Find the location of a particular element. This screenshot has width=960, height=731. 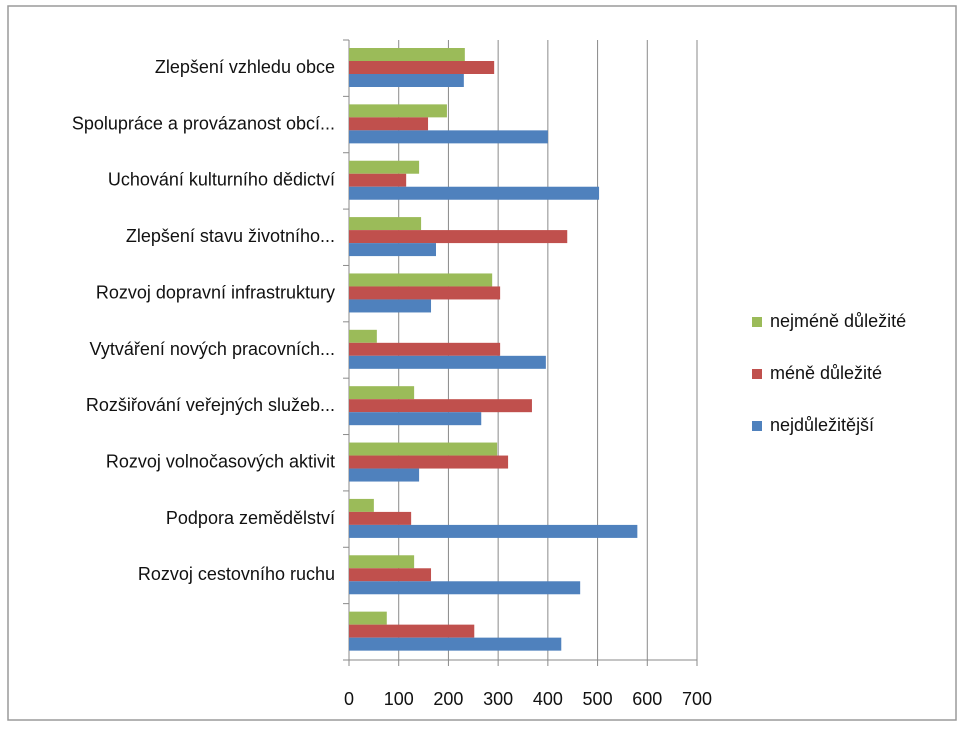

x-tick-label: 300 is located at coordinates (498, 699).